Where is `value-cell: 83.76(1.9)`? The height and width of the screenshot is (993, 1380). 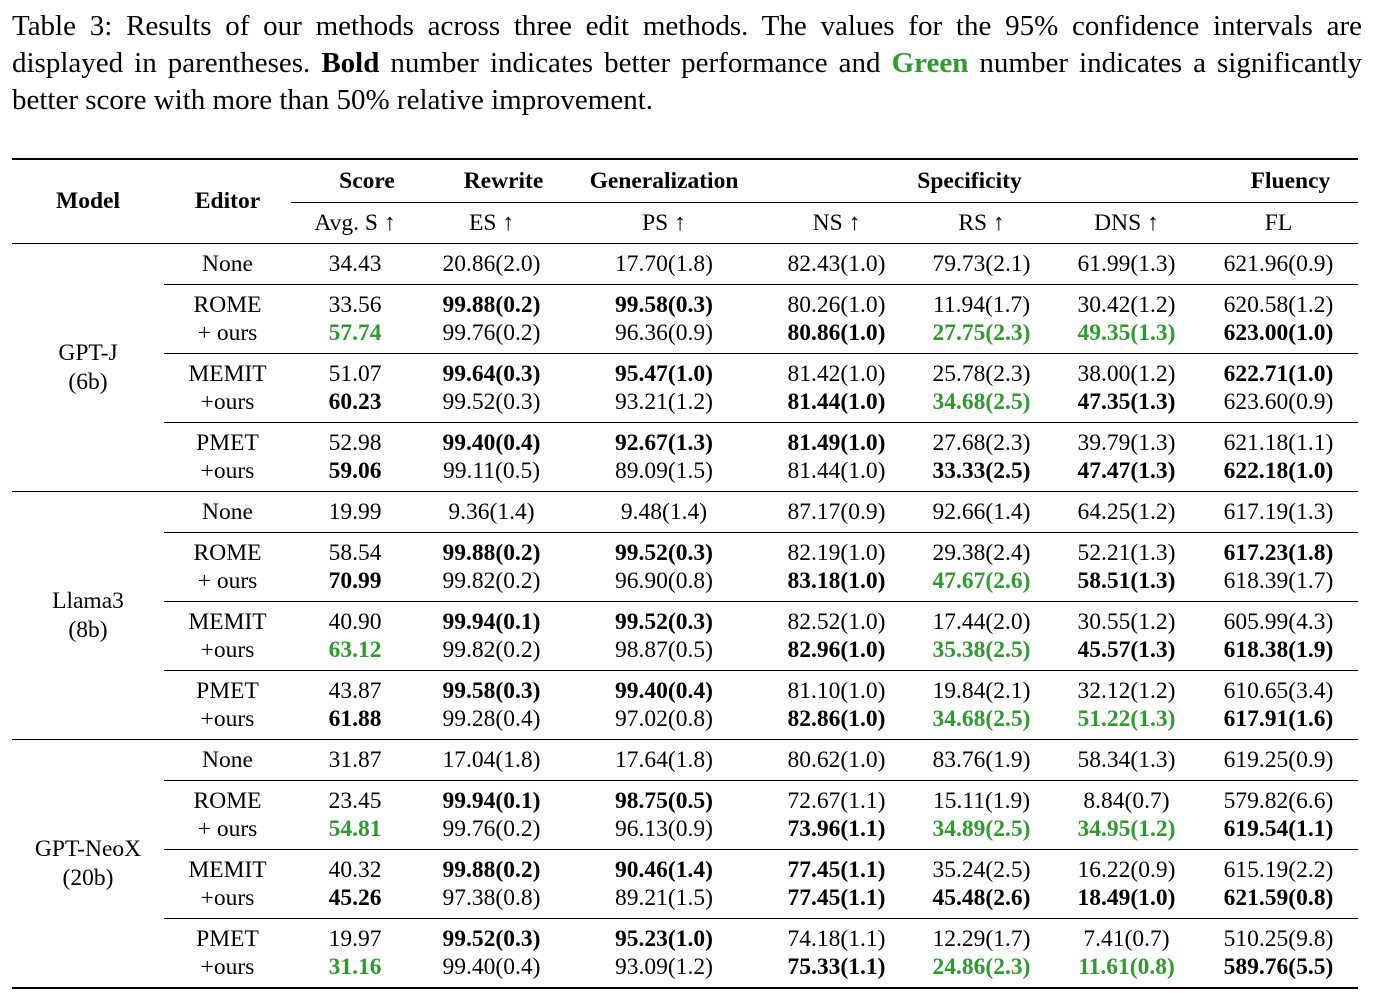
value-cell: 83.76(1.9) is located at coordinates (981, 760).